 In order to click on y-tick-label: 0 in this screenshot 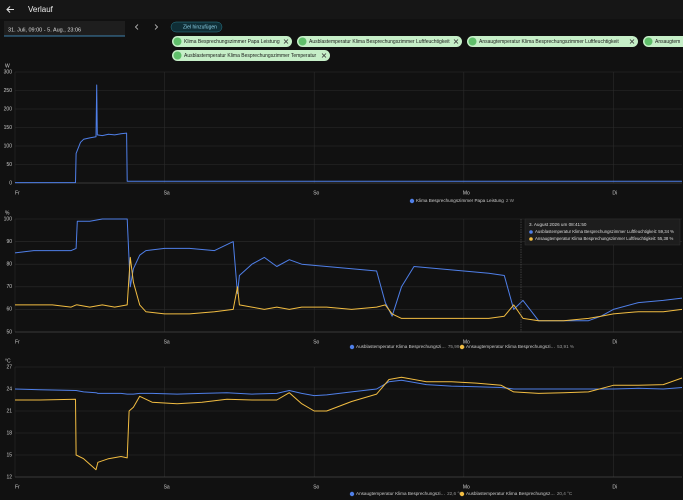, I will do `click(10, 183)`.